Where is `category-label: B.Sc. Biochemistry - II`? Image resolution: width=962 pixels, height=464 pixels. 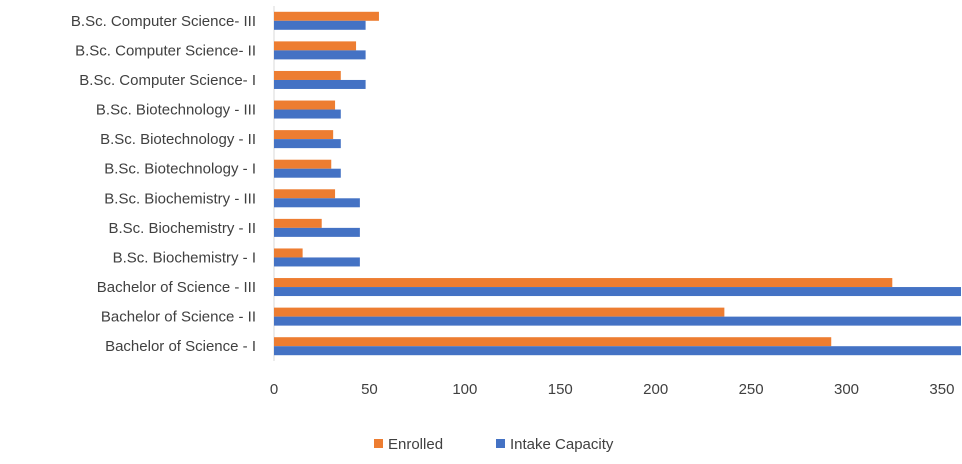
category-label: B.Sc. Biochemistry - II is located at coordinates (182, 228).